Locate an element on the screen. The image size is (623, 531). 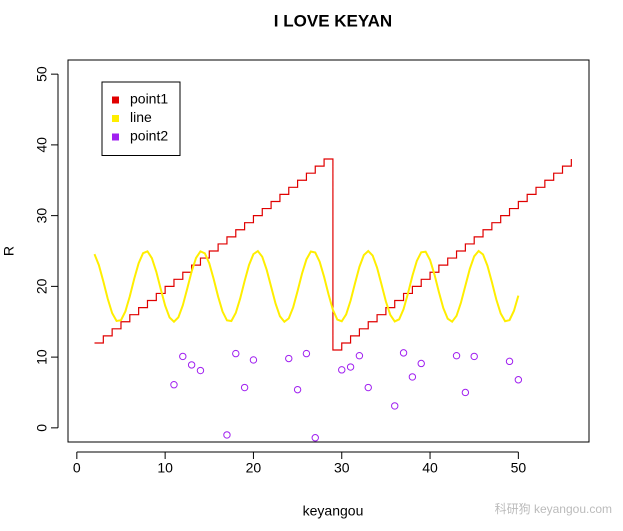
chart-title: I LOVE KEYAN is located at coordinates (333, 20).